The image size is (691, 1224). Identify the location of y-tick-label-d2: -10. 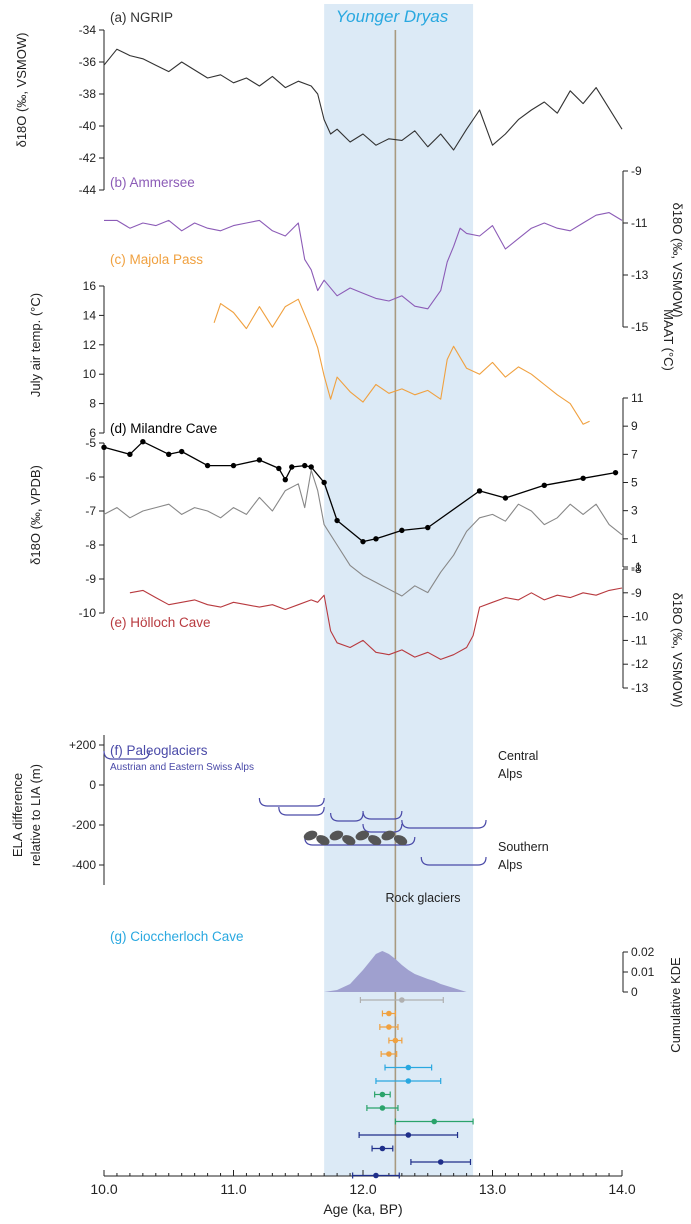
(88, 613).